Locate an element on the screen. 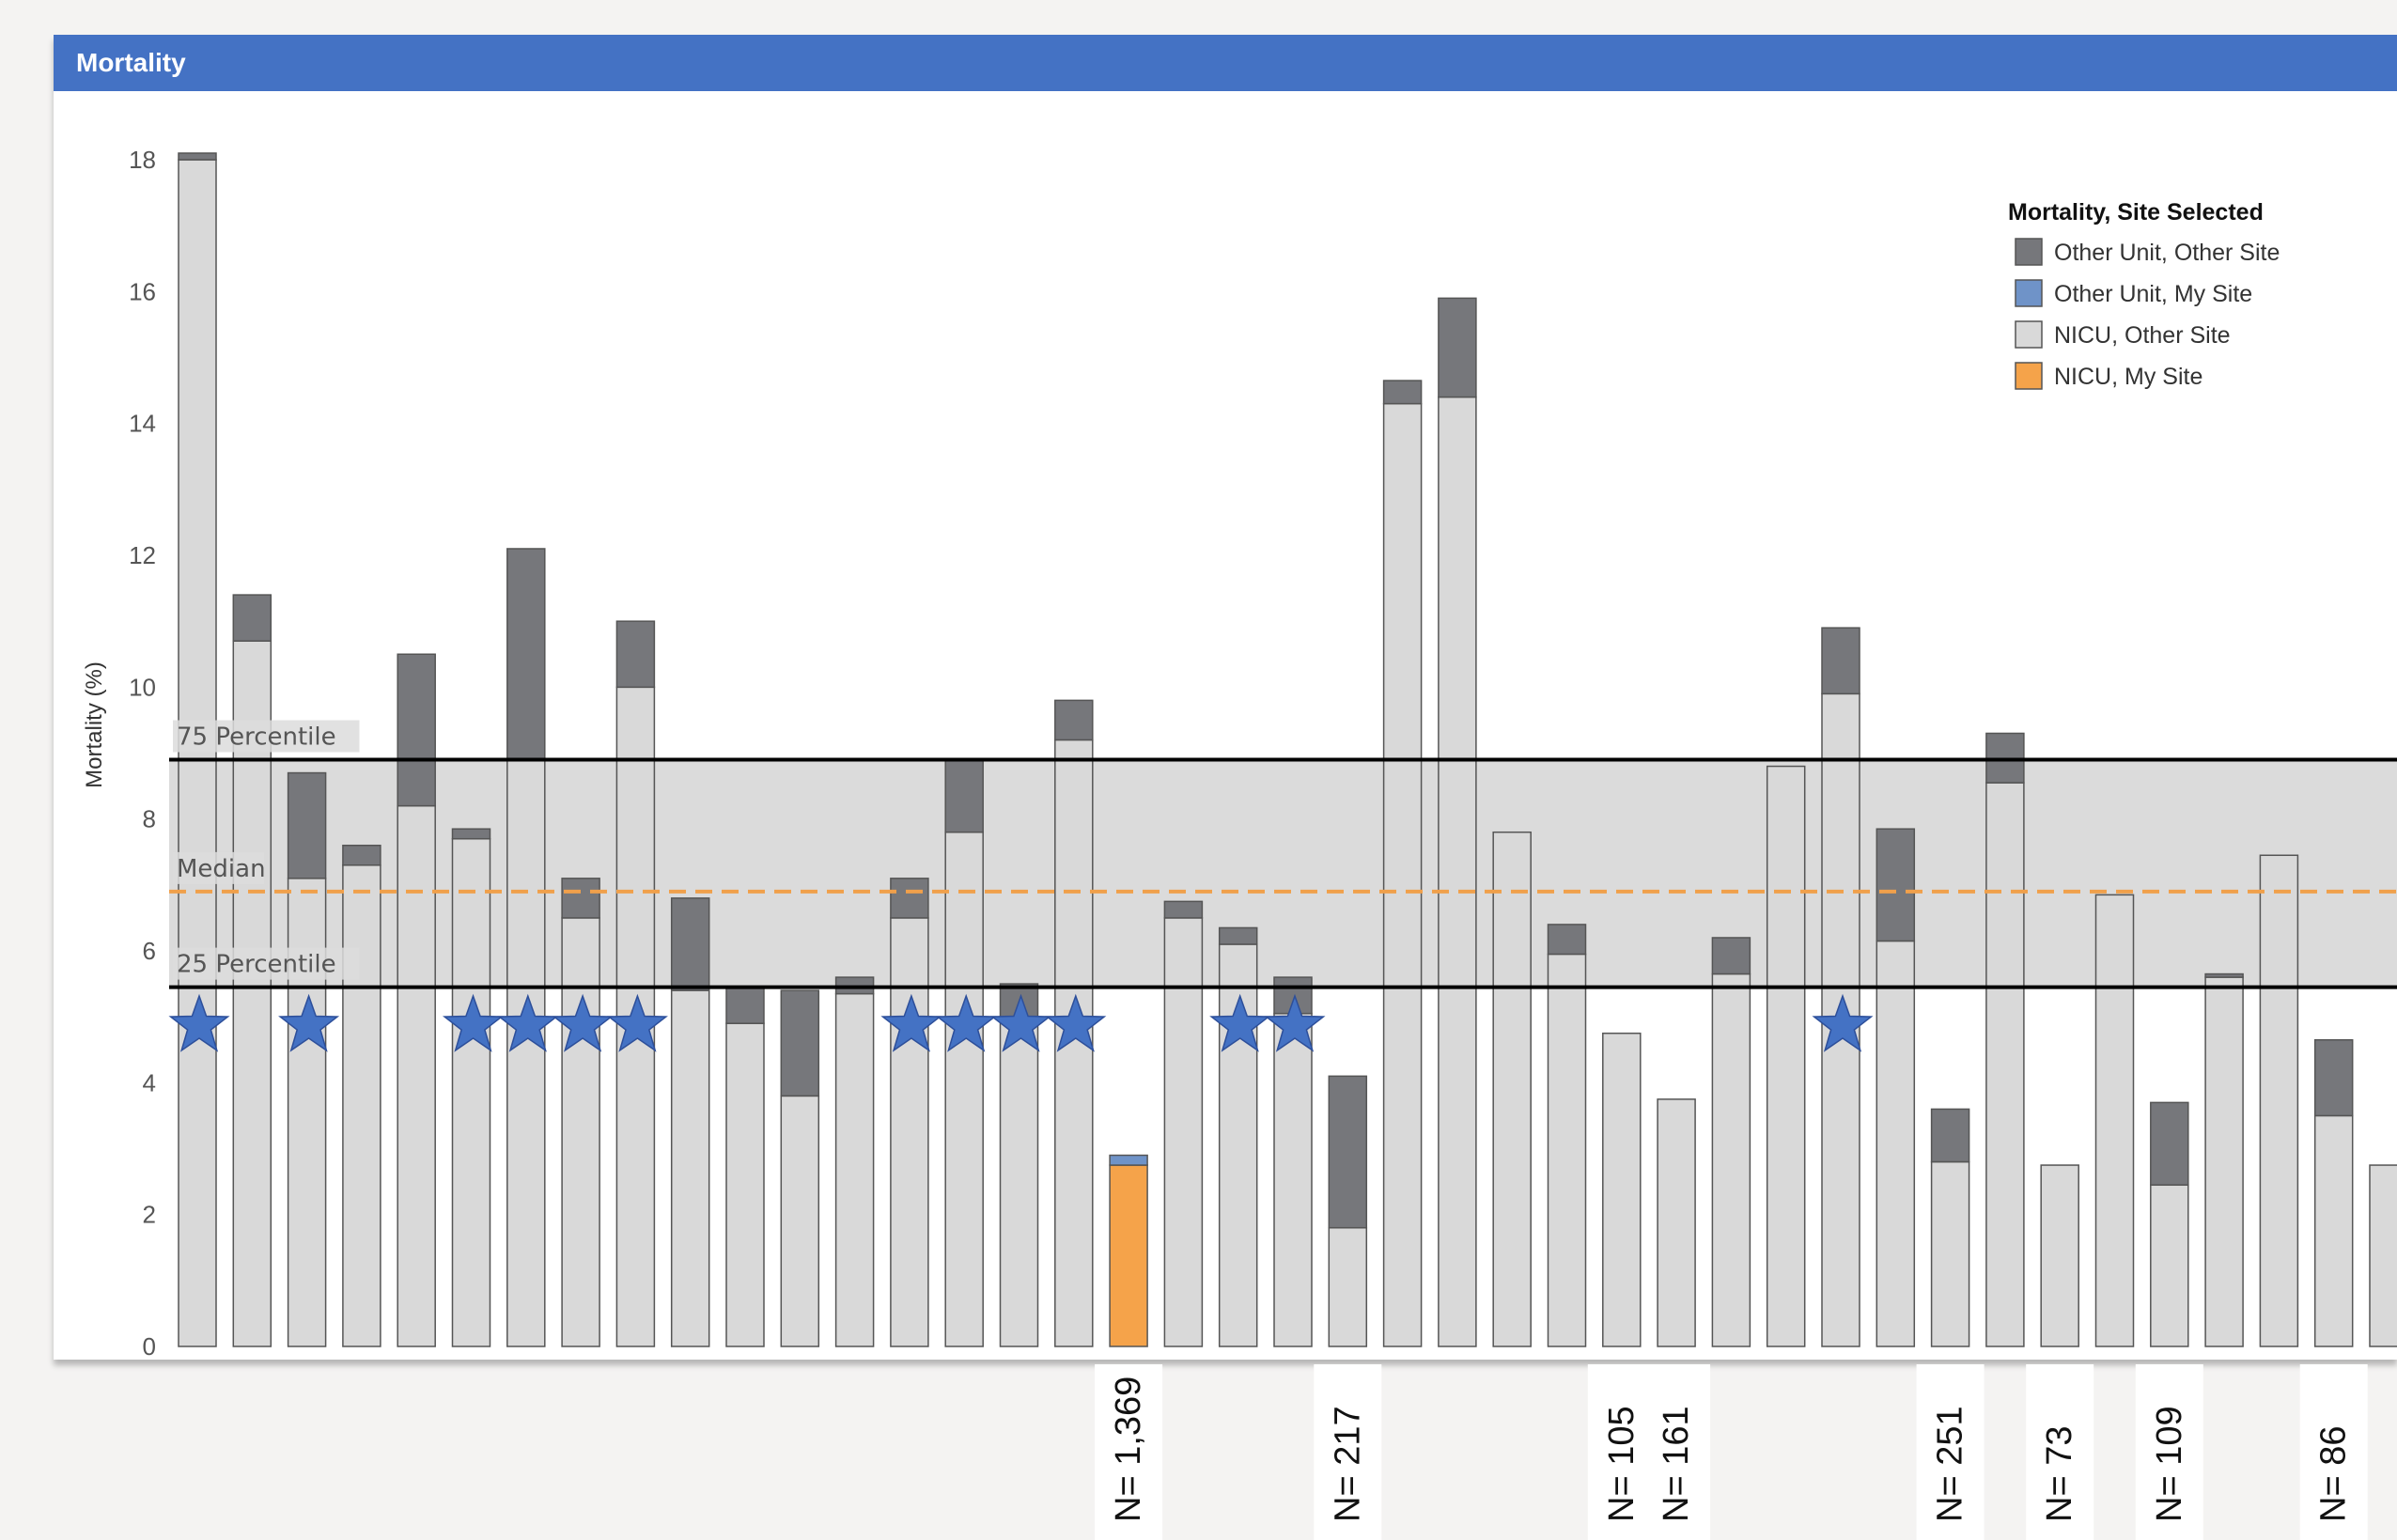 The image size is (2397, 1540). reference-label-text: 25 Percentile is located at coordinates (256, 965).